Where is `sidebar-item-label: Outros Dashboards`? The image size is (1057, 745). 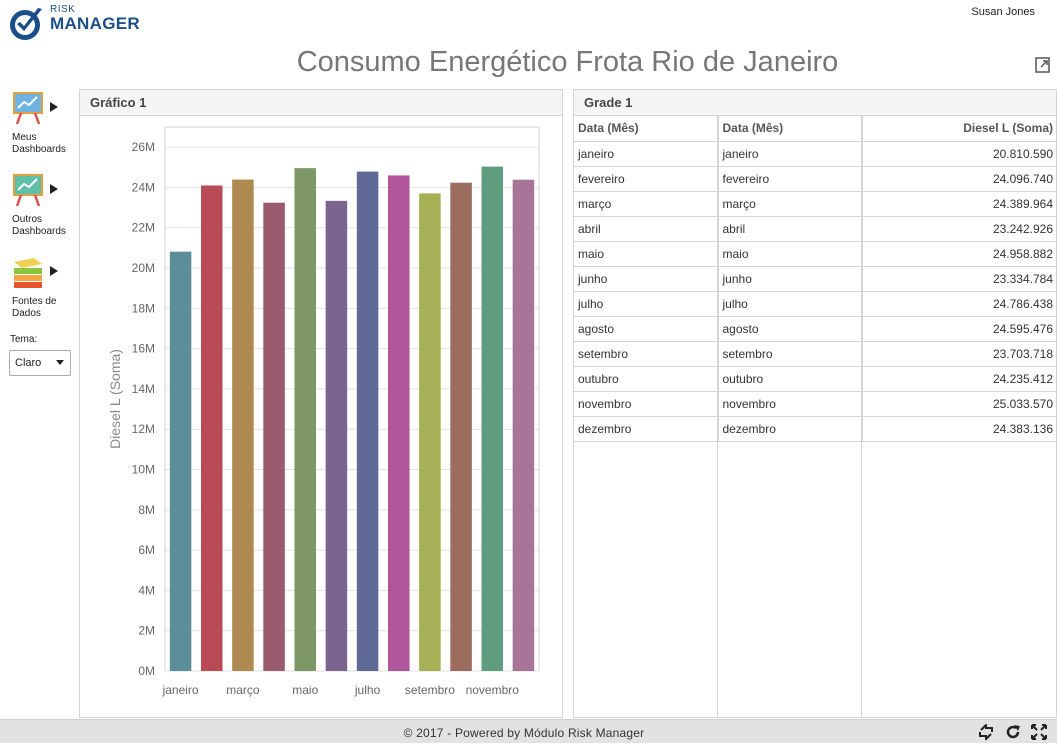 sidebar-item-label: Outros Dashboards is located at coordinates (39, 226).